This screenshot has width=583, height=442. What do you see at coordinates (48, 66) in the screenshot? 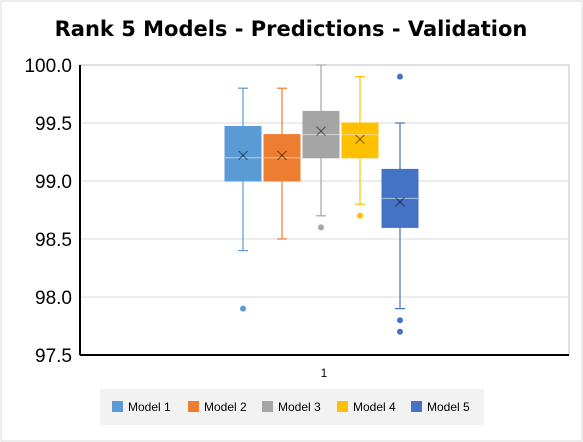
I see `y-tick-label: 100.0` at bounding box center [48, 66].